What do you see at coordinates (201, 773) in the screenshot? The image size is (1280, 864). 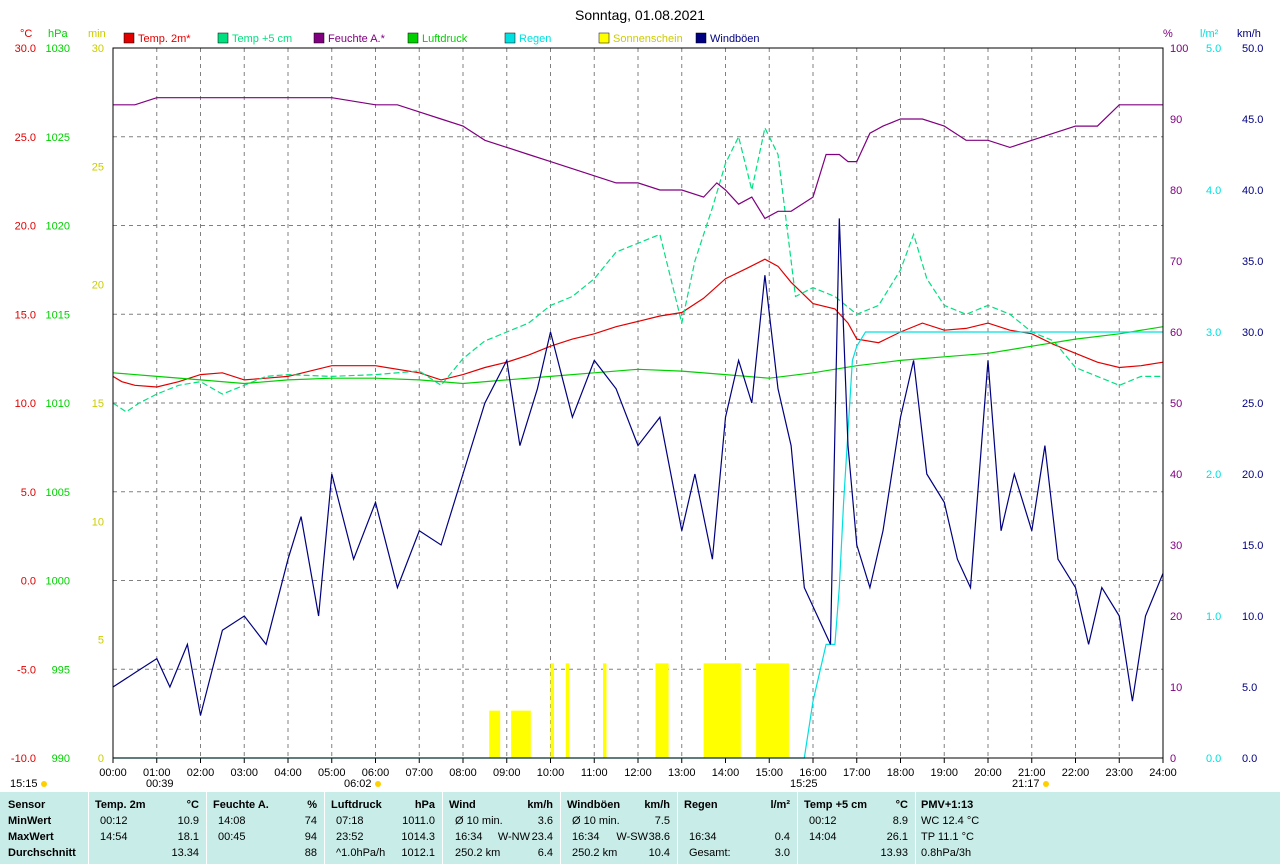 I see `time-tick: 02:00` at bounding box center [201, 773].